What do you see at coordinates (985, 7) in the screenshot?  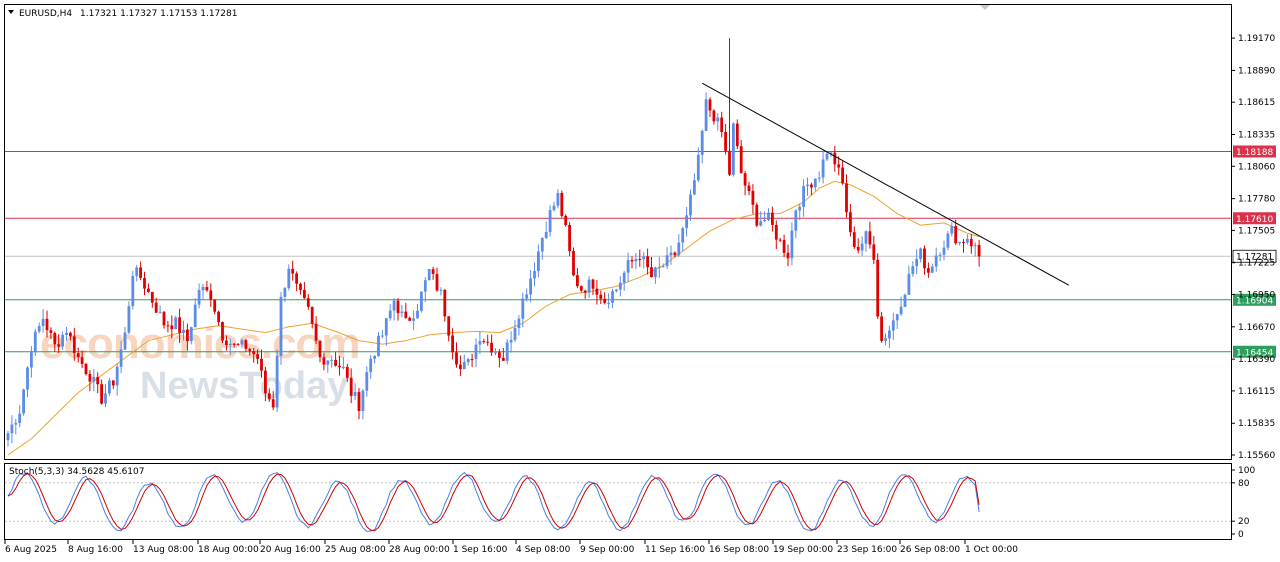 I see `scroll-marker-icon` at bounding box center [985, 7].